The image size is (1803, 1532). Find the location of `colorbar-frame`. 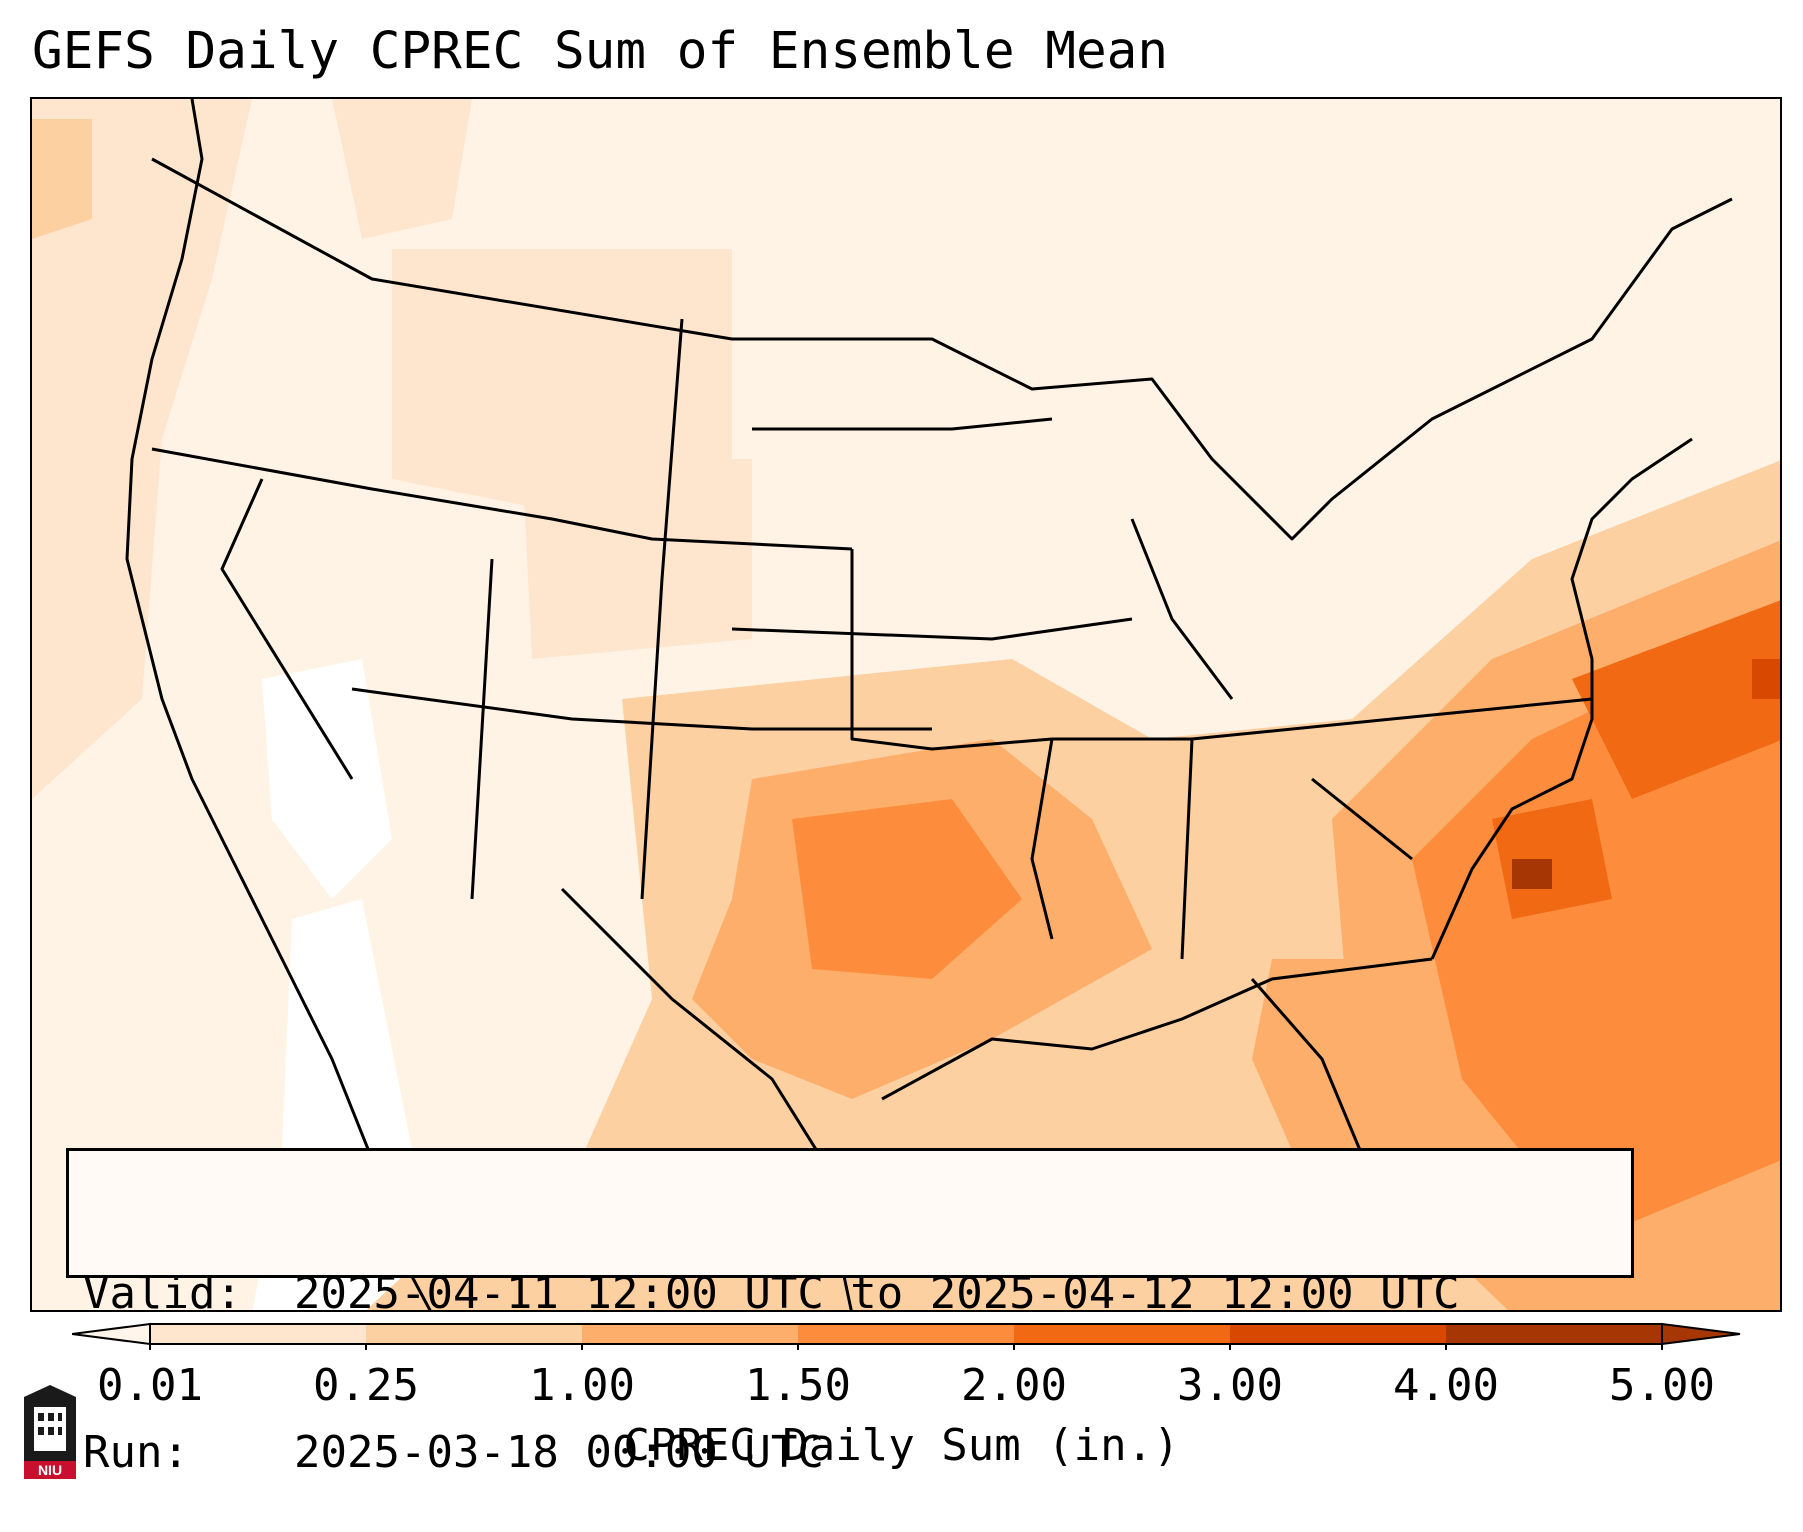

colorbar-frame is located at coordinates (906, 1334).